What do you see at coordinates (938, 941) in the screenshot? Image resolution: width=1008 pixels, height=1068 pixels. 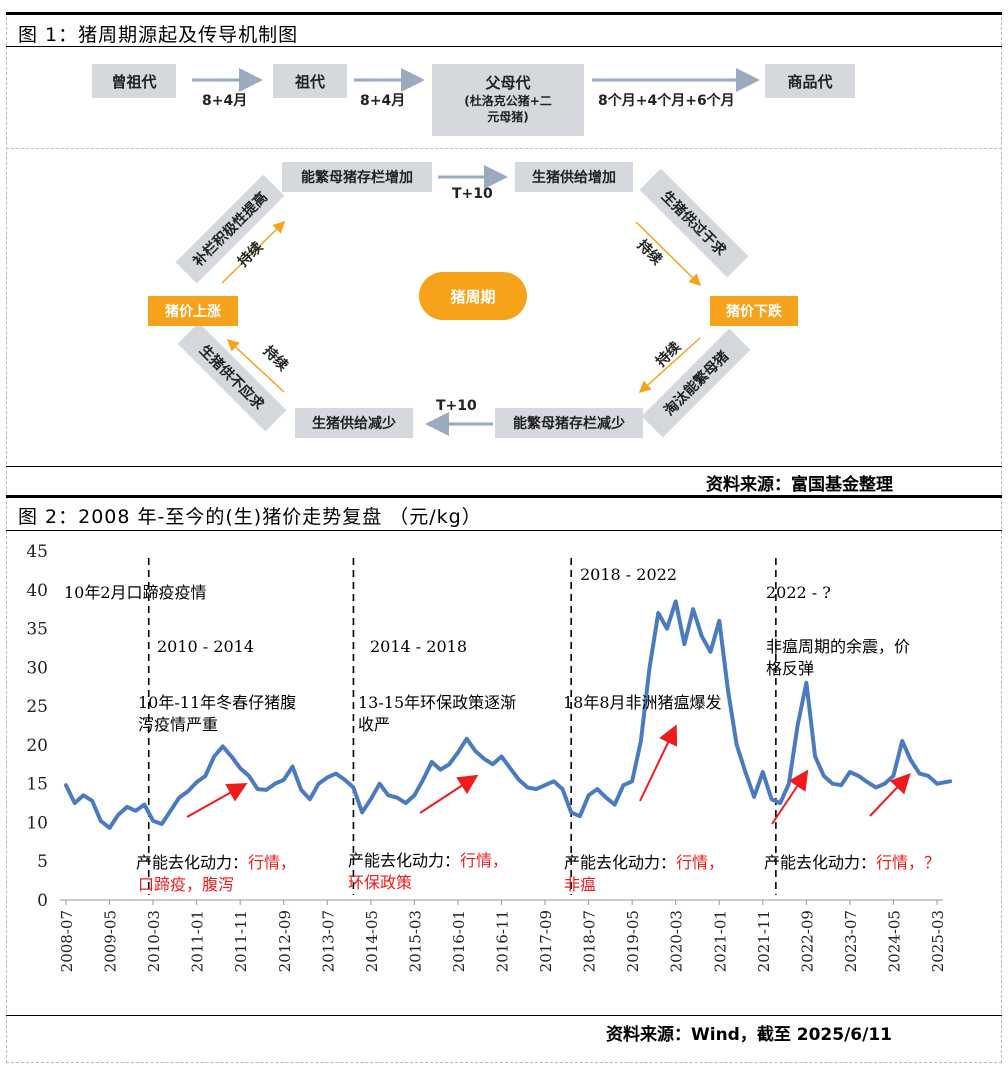 I see `x-tick-label: 2025-03` at bounding box center [938, 941].